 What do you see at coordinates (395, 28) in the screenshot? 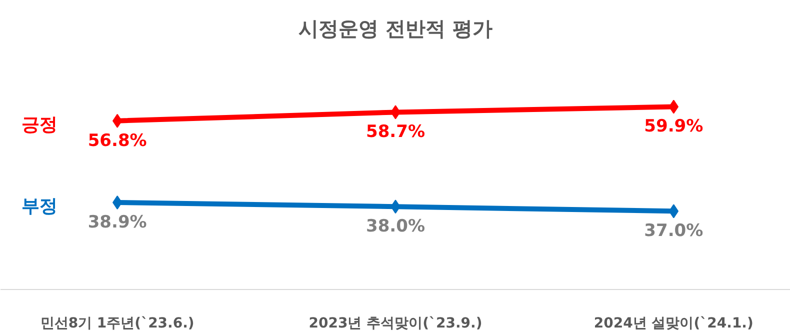
I see `chart-title: 시정운영 전반적 평가` at bounding box center [395, 28].